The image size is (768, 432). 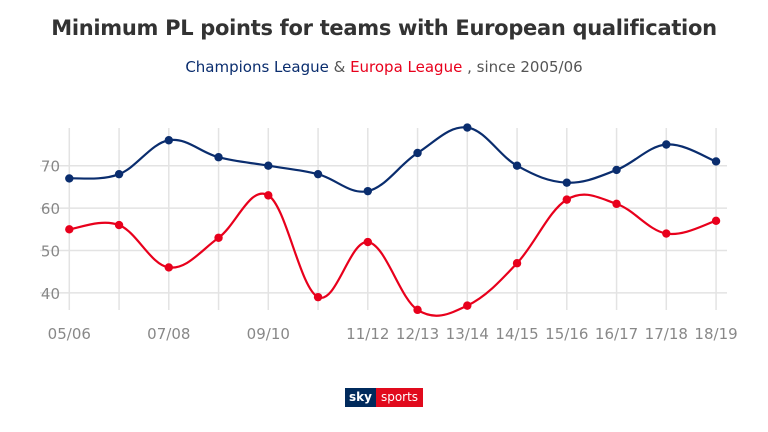 I want to click on legend-europa-league: Europa League, so click(x=406, y=67).